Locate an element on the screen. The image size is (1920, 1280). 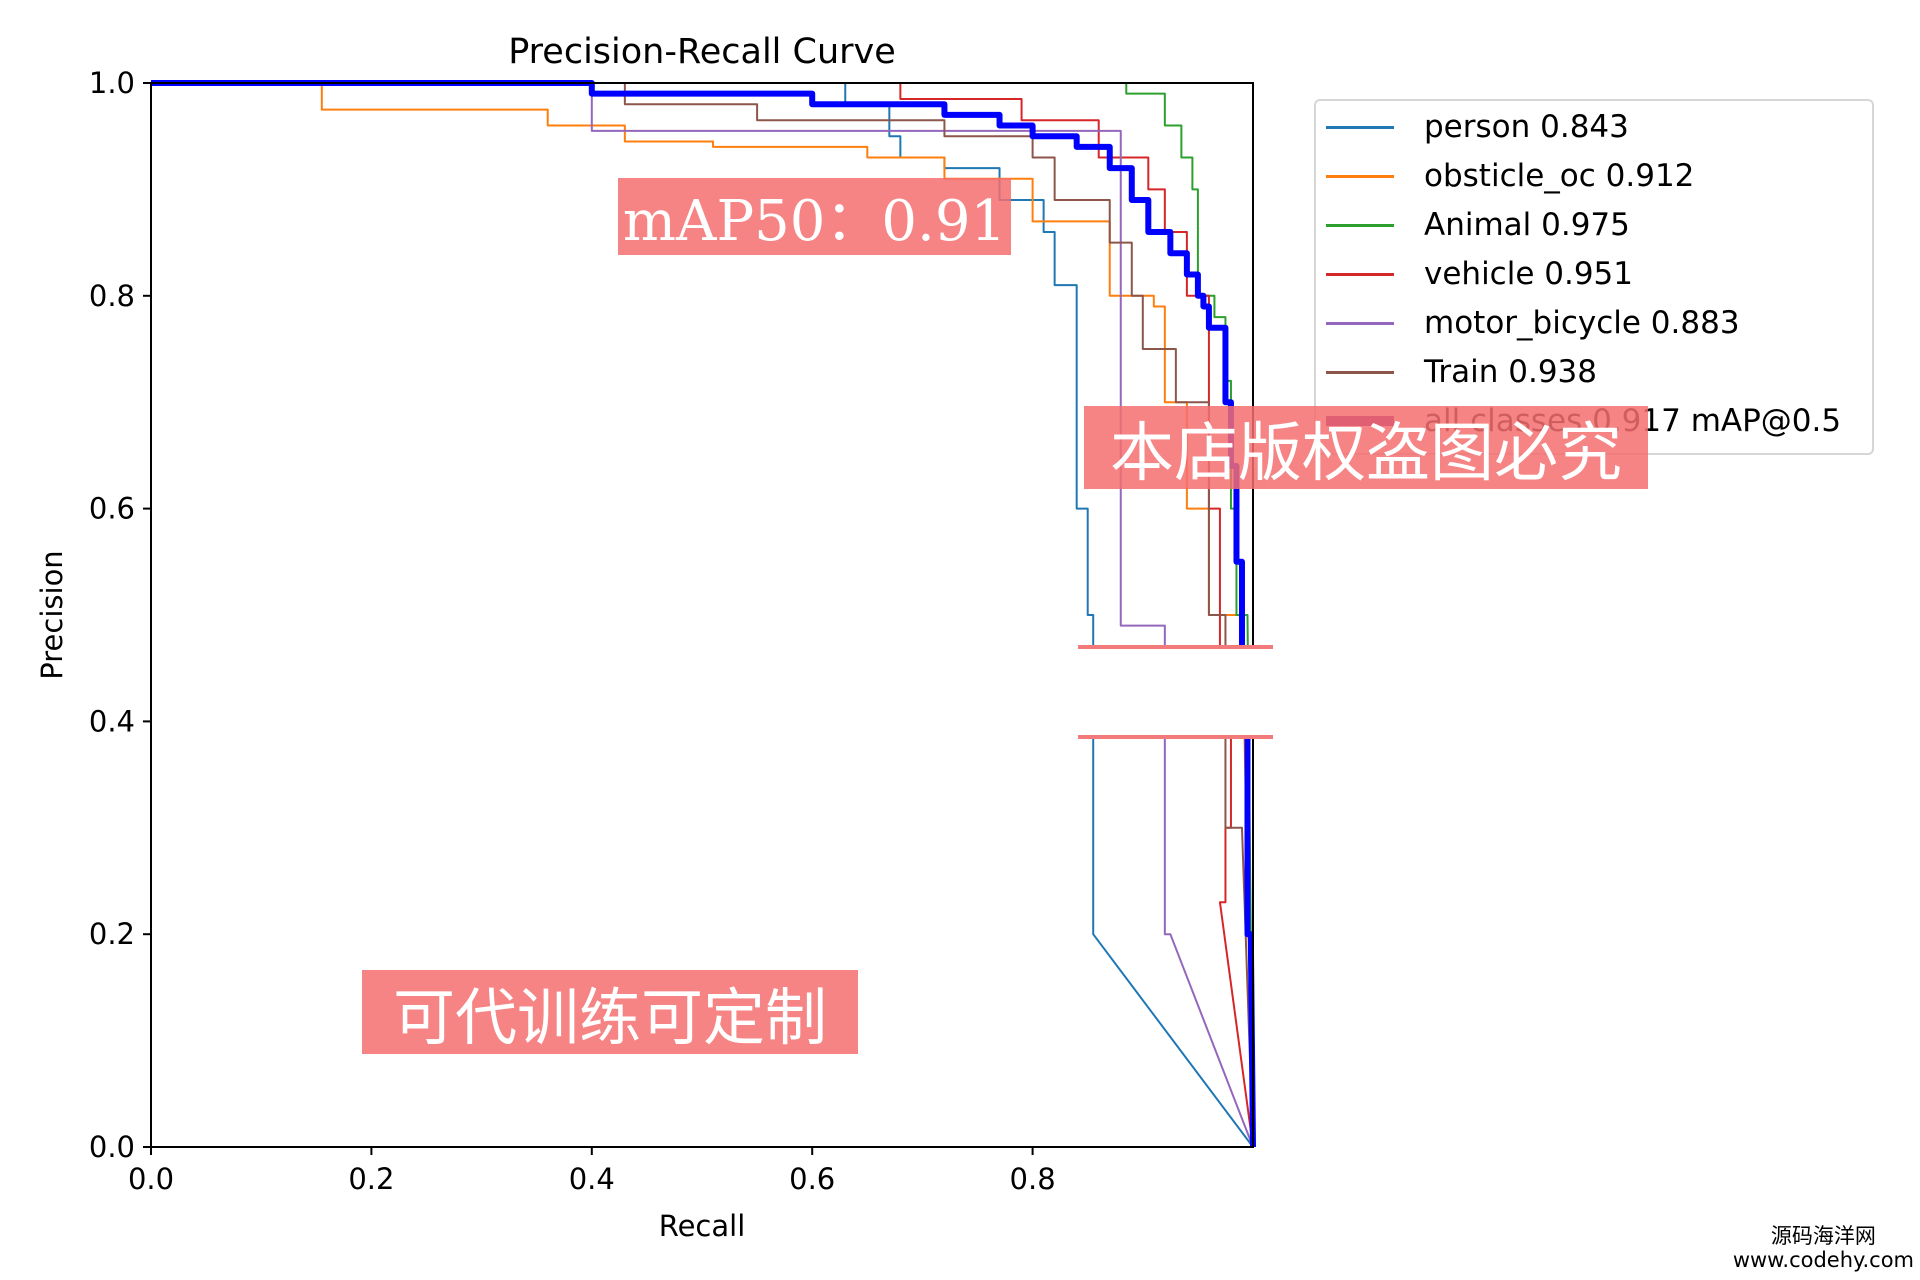
legend-label: obsticle_oc 0.912 is located at coordinates (1559, 176).